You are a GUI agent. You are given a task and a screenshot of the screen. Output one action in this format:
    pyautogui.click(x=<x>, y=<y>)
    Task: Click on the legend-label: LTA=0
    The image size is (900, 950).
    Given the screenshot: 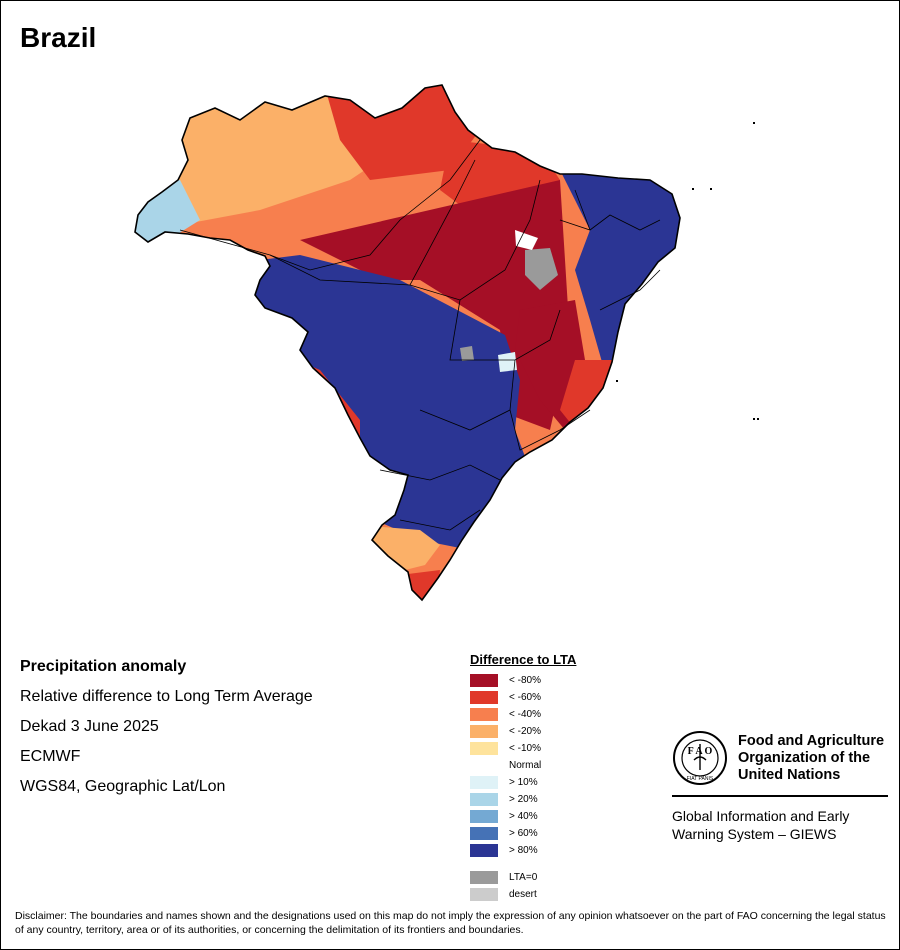 What is the action you would take?
    pyautogui.click(x=523, y=877)
    